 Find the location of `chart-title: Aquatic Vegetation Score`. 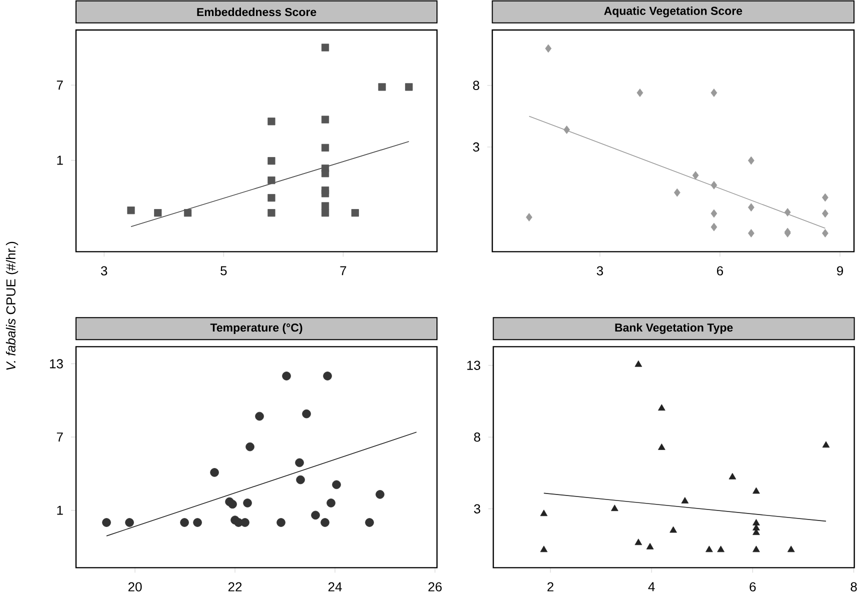

chart-title: Aquatic Vegetation Score is located at coordinates (673, 12).